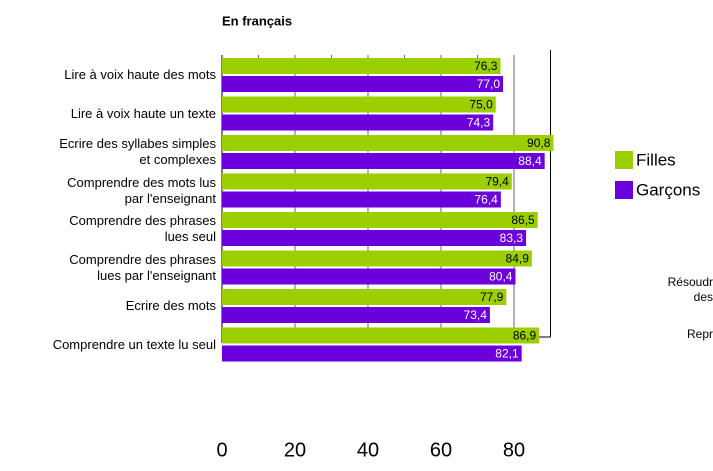 The width and height of the screenshot is (713, 471). I want to click on data-label: 77,0, so click(489, 84).